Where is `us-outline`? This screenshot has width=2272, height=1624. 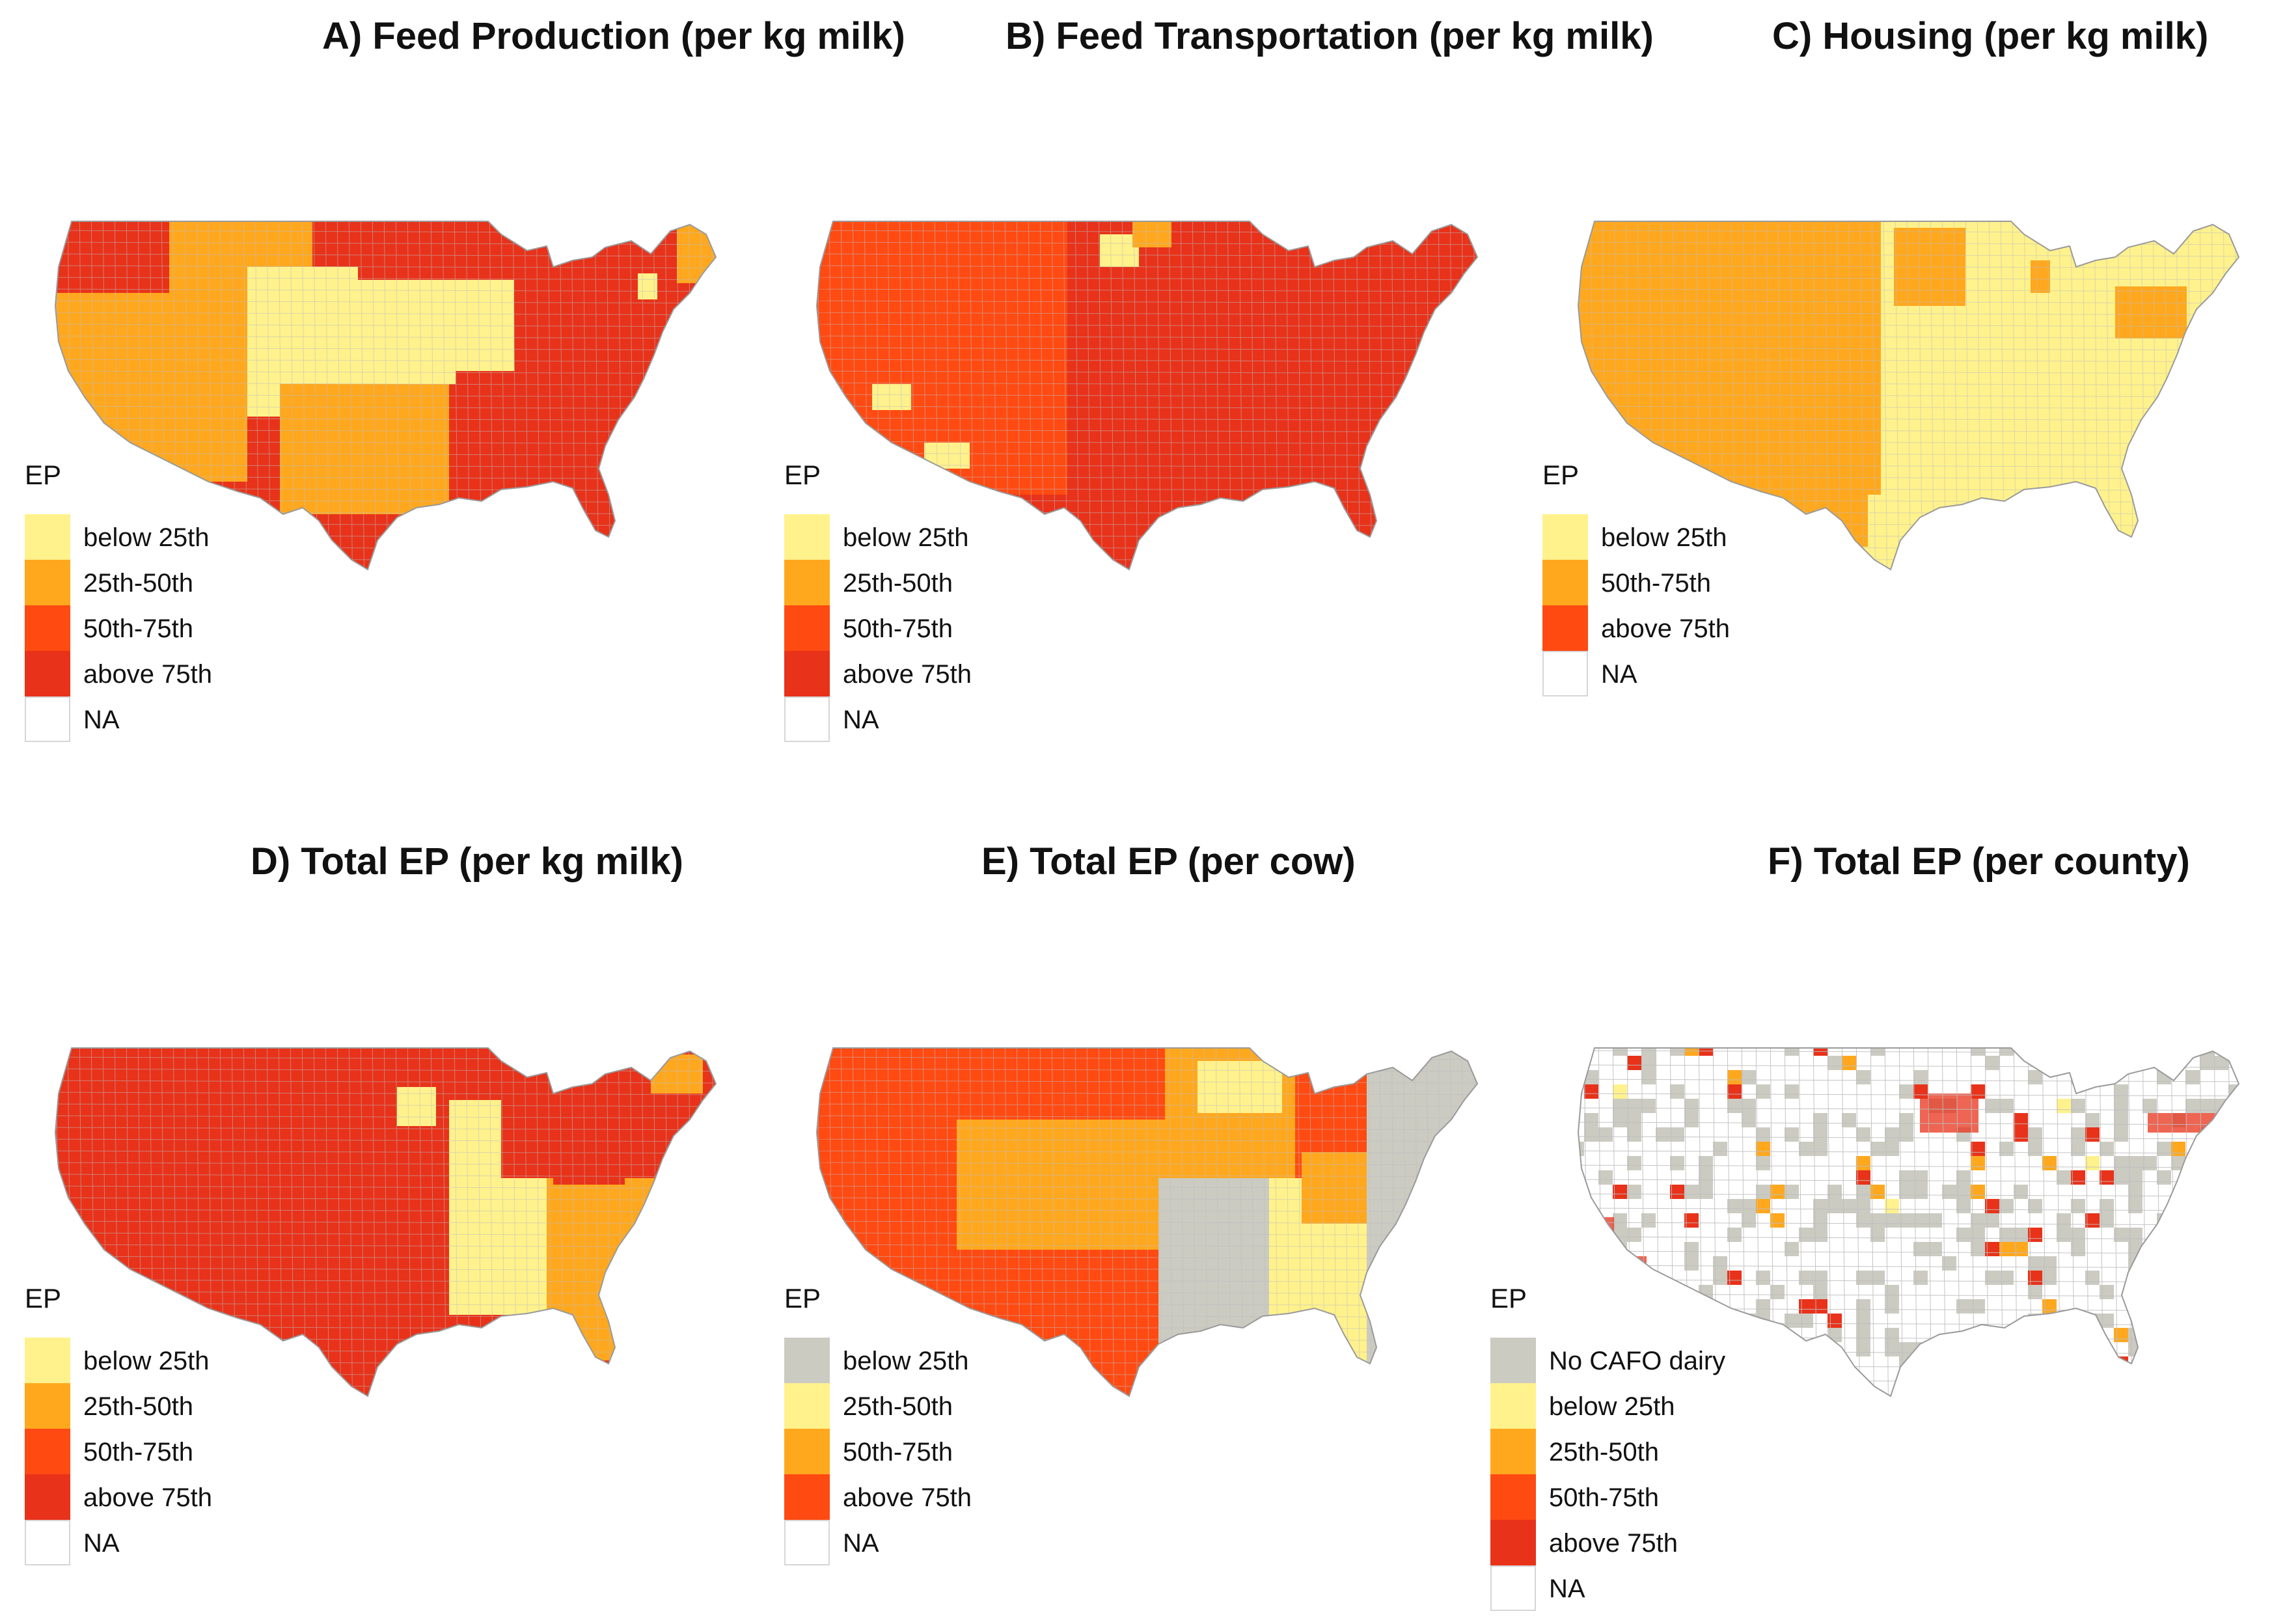
us-outline is located at coordinates (385, 1222).